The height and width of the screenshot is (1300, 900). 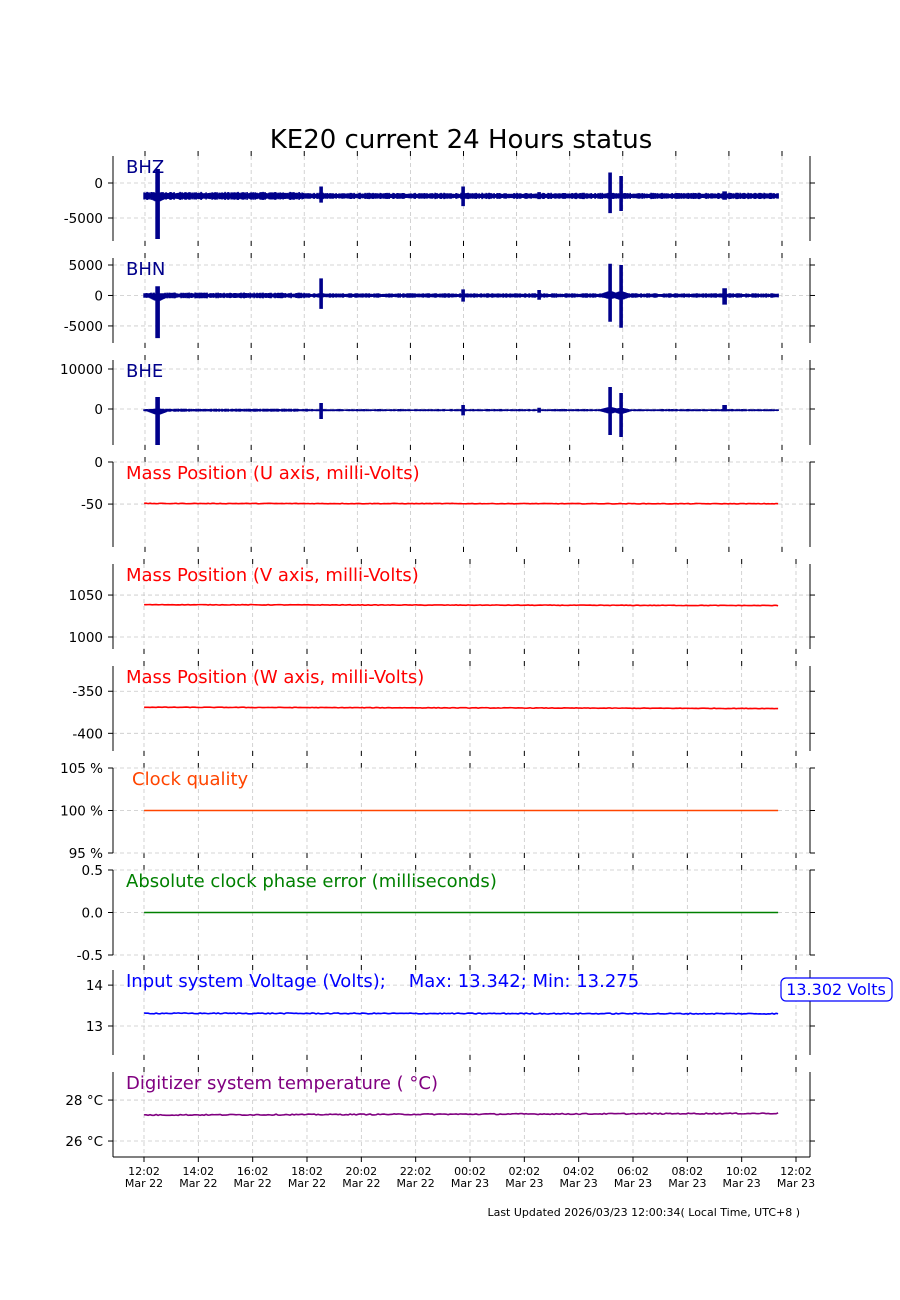 What do you see at coordinates (90, 956) in the screenshot?
I see `y-tick-label: -0.5` at bounding box center [90, 956].